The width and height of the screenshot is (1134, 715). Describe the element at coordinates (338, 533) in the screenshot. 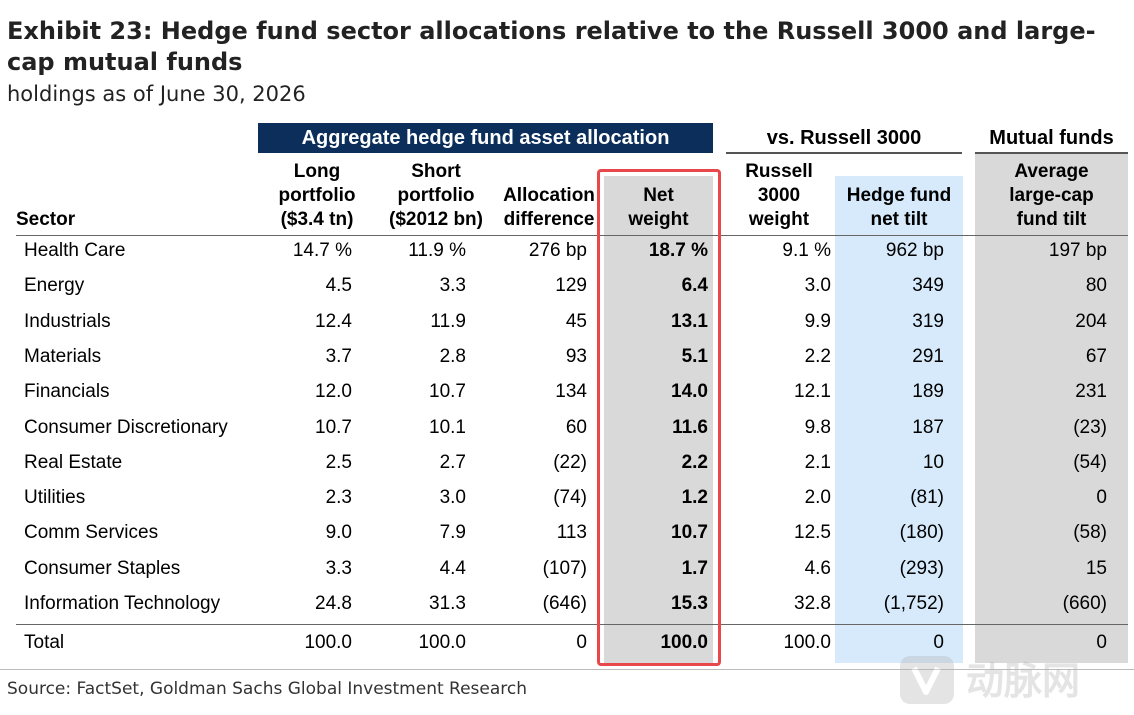

I see `table-row-8-long: 9.0` at that location.